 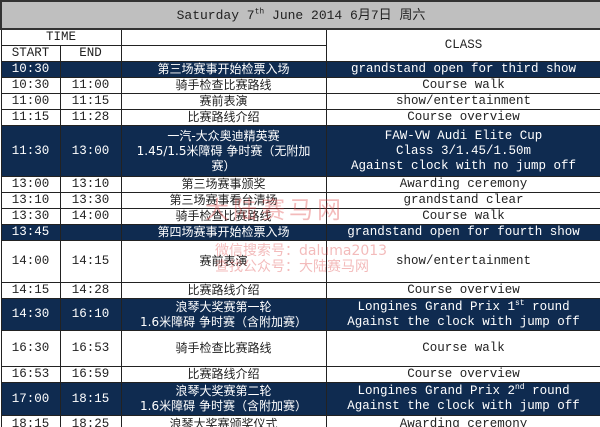 What do you see at coordinates (215, 15) in the screenshot?
I see `title-text: Saturday 7` at bounding box center [215, 15].